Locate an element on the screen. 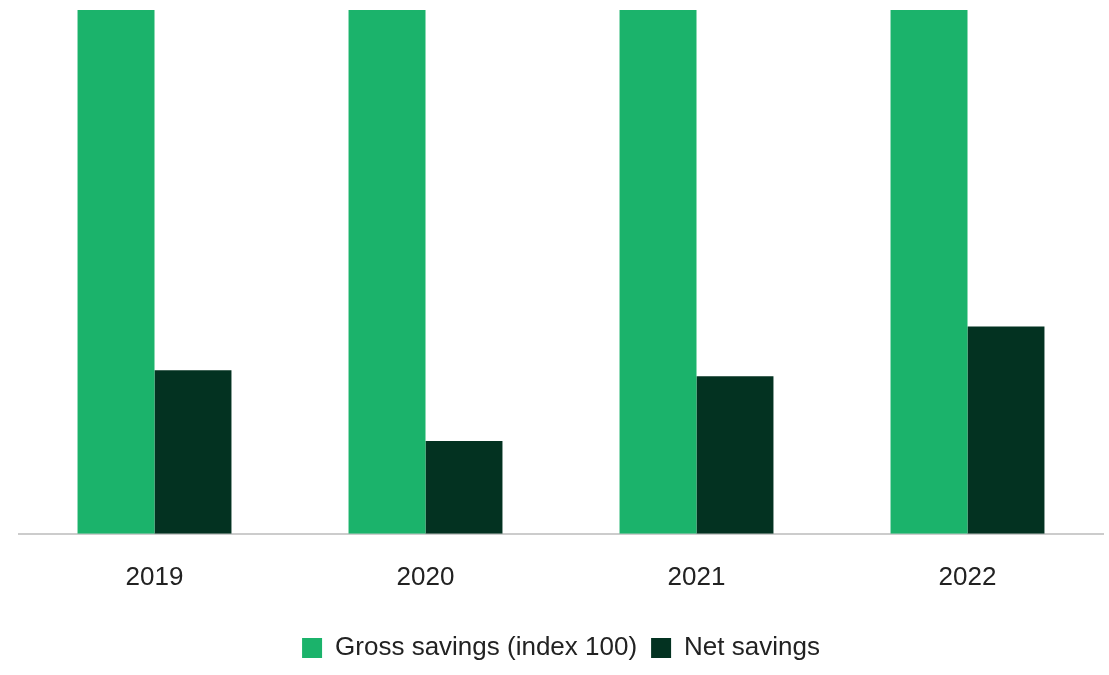 Image resolution: width=1109 pixels, height=675 pixels. legend-label: Gross savings (index 100) is located at coordinates (486, 646).